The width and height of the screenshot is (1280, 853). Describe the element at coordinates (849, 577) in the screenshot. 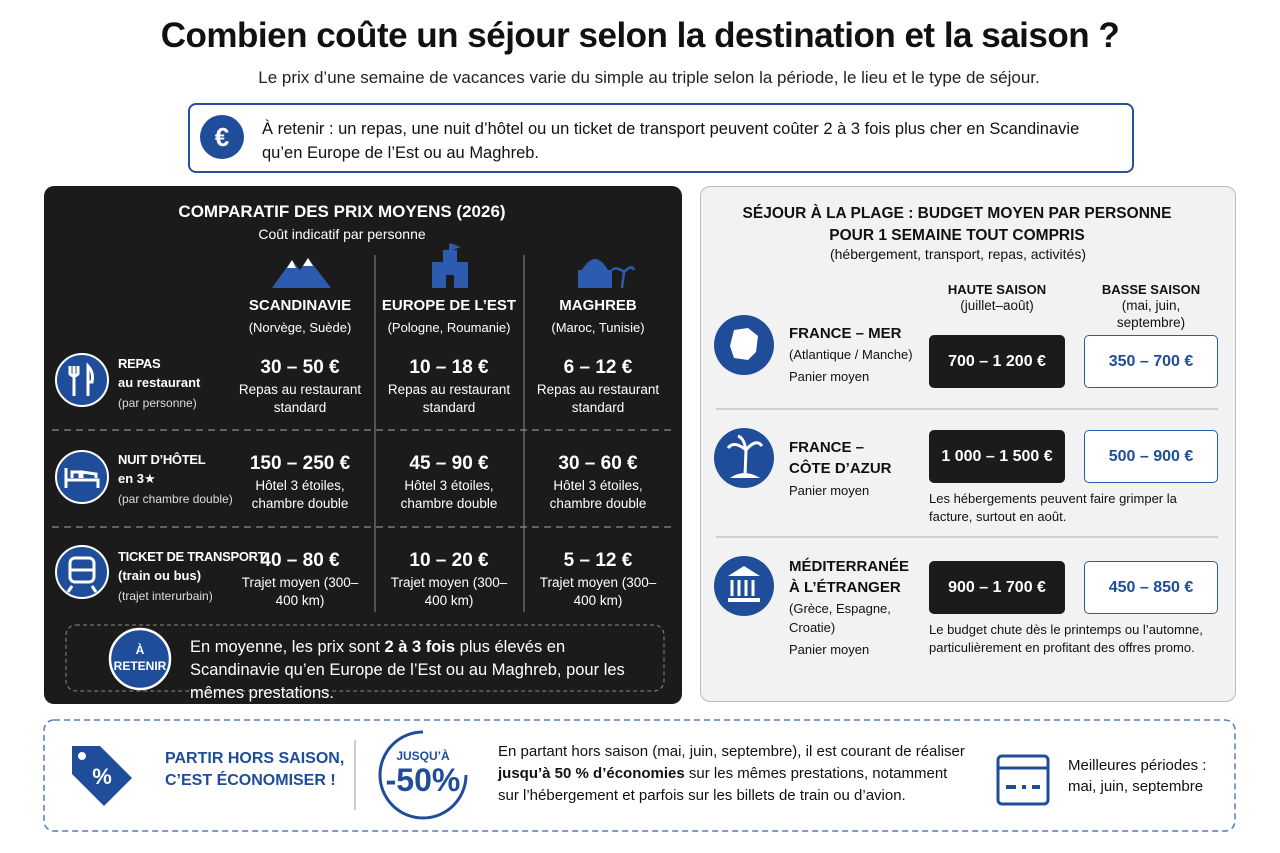

I see `destination-name: MÉDITERRANÉE À L’ÉTRANGER` at that location.